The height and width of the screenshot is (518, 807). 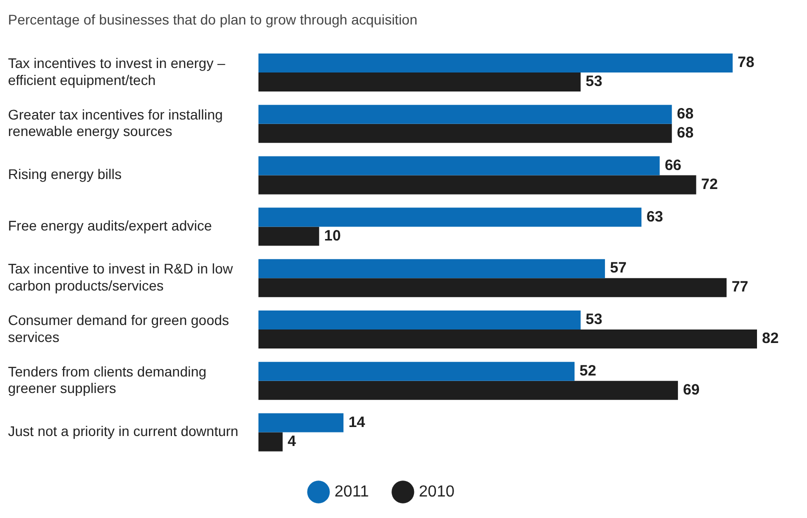 What do you see at coordinates (770, 339) in the screenshot?
I see `data-label: 82` at bounding box center [770, 339].